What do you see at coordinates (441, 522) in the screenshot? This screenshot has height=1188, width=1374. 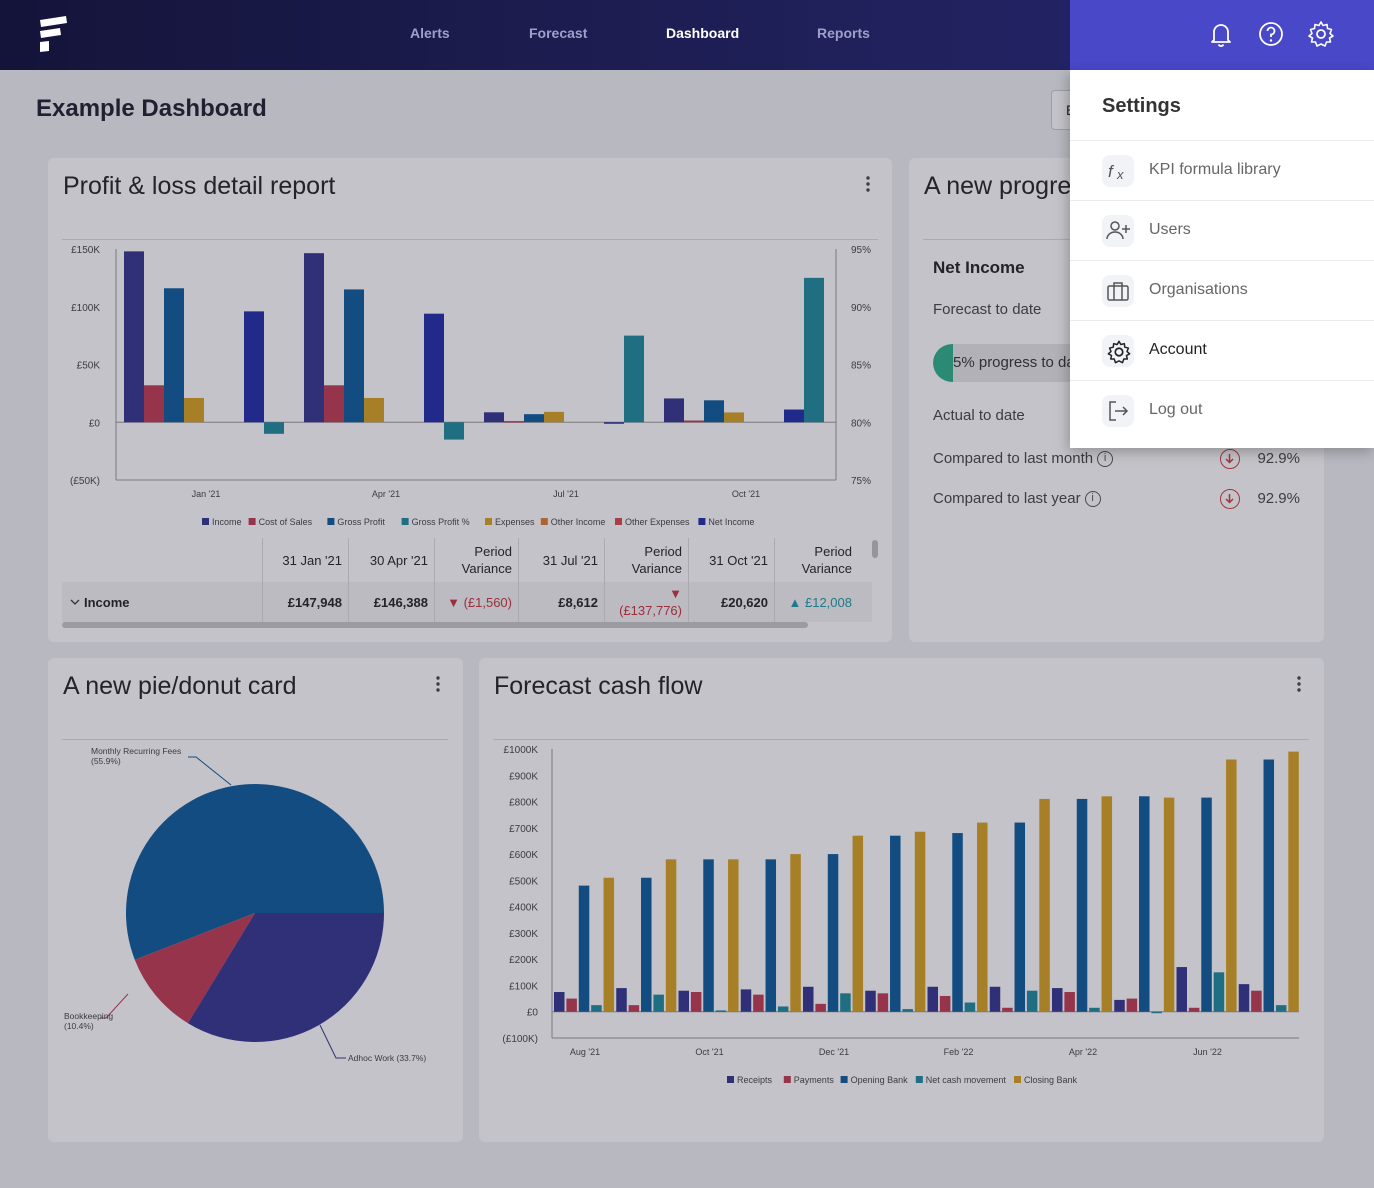 I see `legend-label: Gross Profit %` at bounding box center [441, 522].